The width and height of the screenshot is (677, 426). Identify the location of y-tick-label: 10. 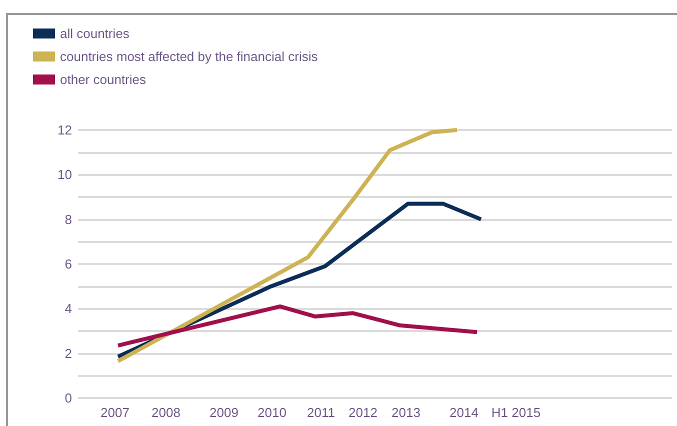
(65, 174).